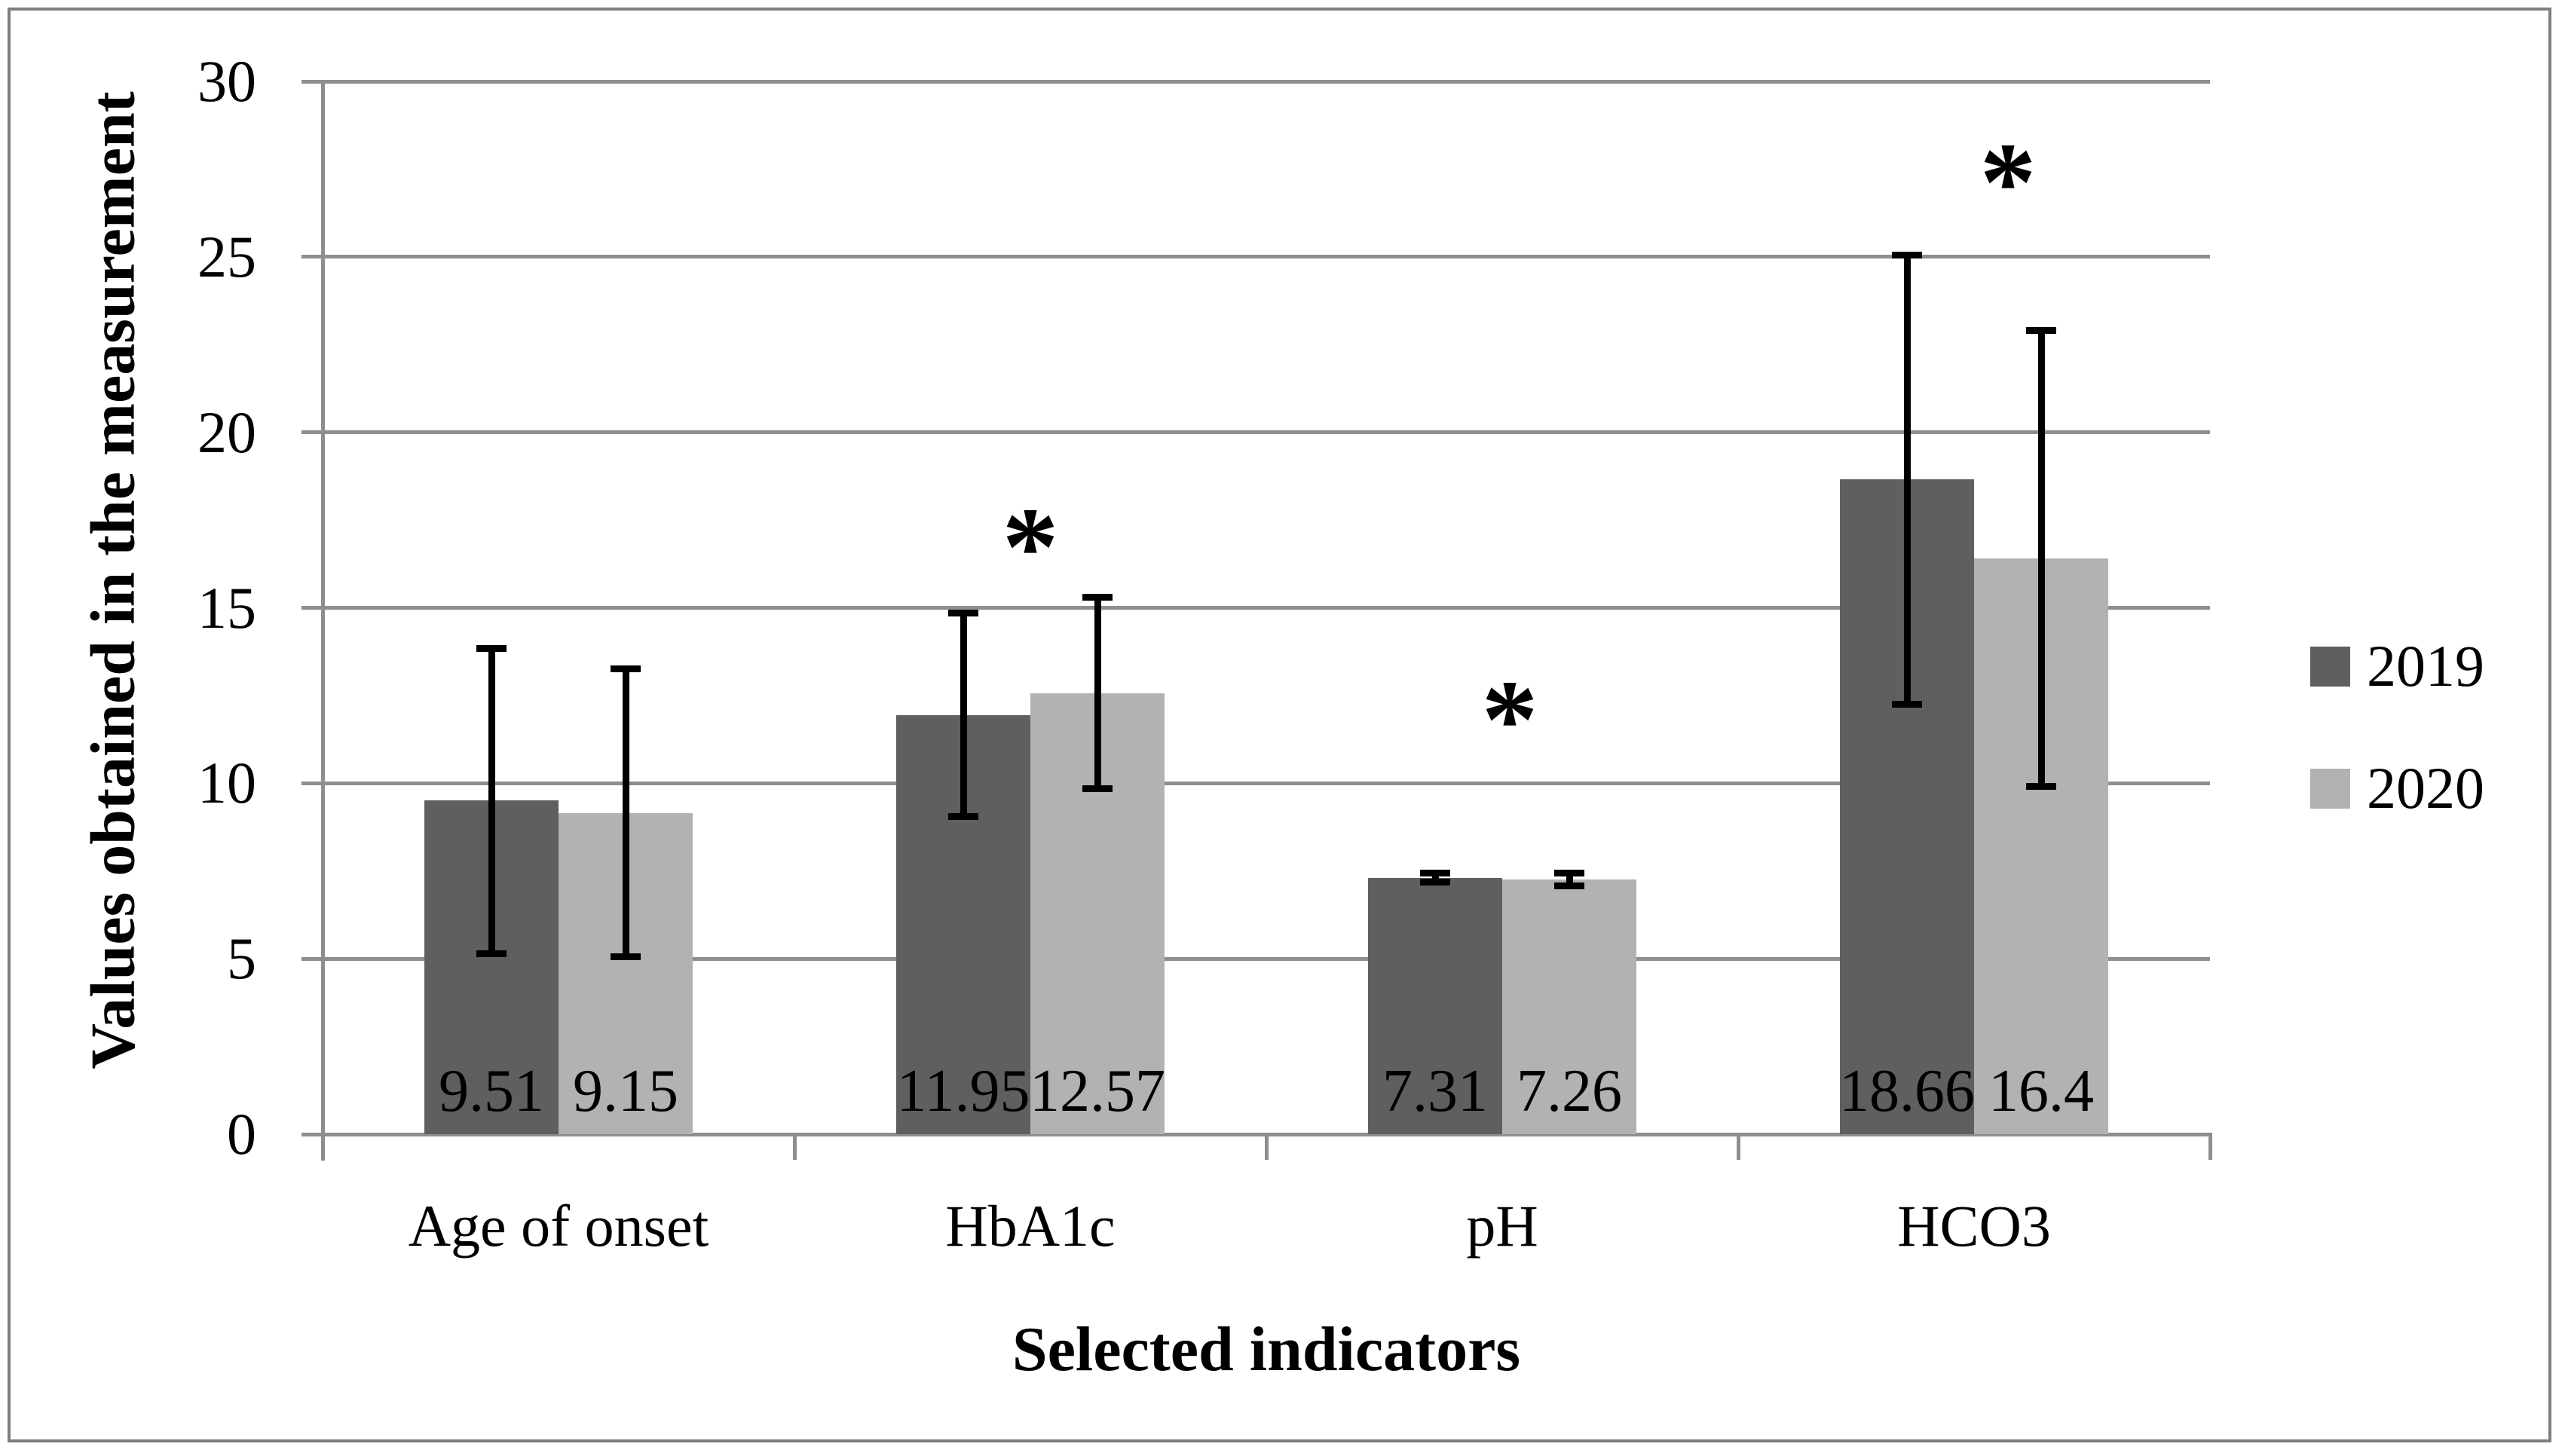  I want to click on bar-2019-pH, so click(1435, 1005).